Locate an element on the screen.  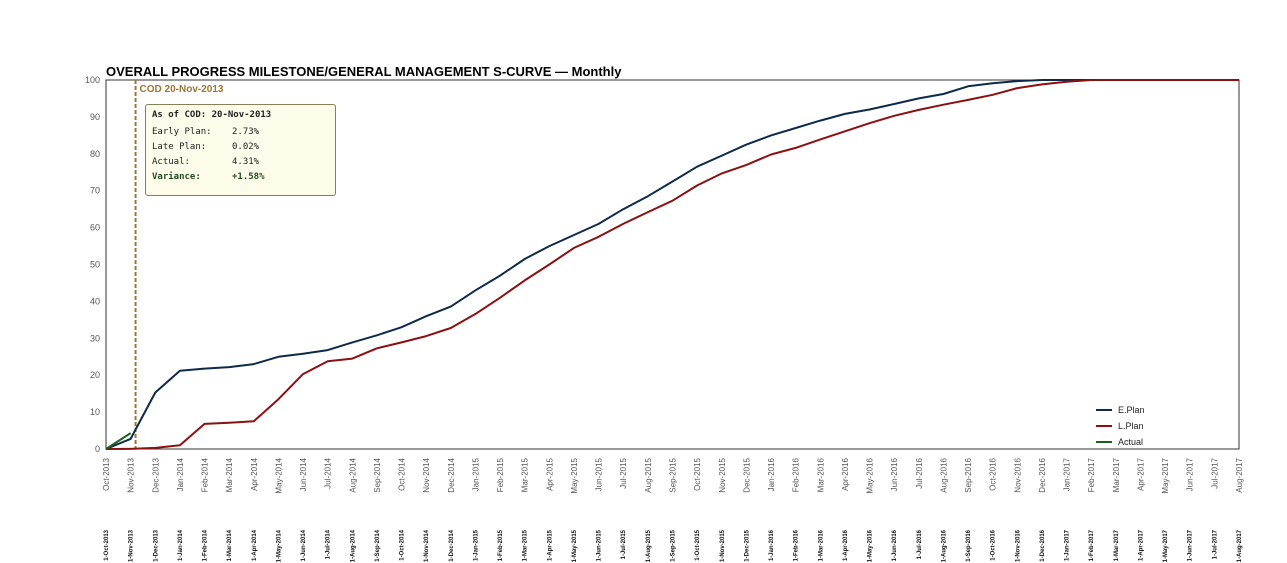
x-tick-label: Apr-2016 is located at coordinates (845, 473).